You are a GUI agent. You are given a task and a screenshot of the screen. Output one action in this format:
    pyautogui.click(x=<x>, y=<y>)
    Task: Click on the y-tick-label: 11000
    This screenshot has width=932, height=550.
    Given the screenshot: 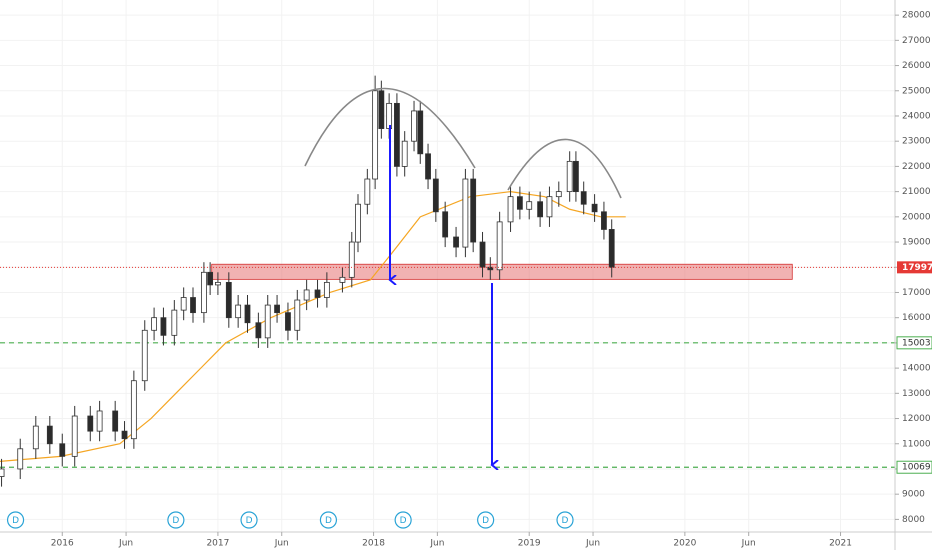 What is the action you would take?
    pyautogui.click(x=916, y=444)
    